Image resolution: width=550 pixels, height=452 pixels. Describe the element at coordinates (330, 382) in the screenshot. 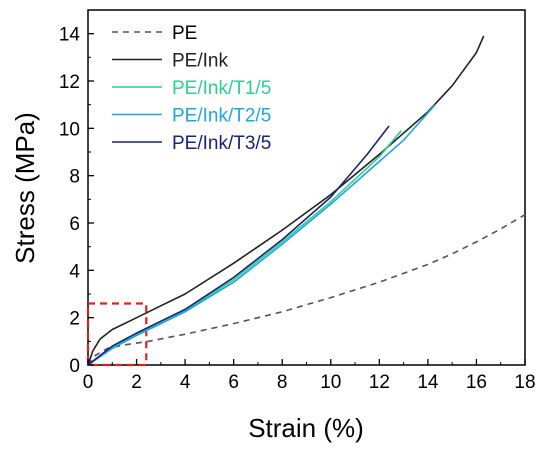

I see `x-tick-label: 10` at that location.